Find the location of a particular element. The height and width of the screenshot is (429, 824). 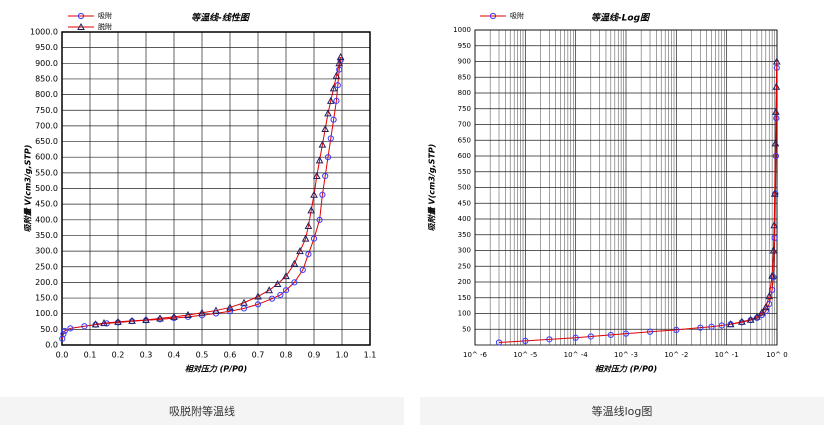

legend-label: 吸附 is located at coordinates (105, 15).